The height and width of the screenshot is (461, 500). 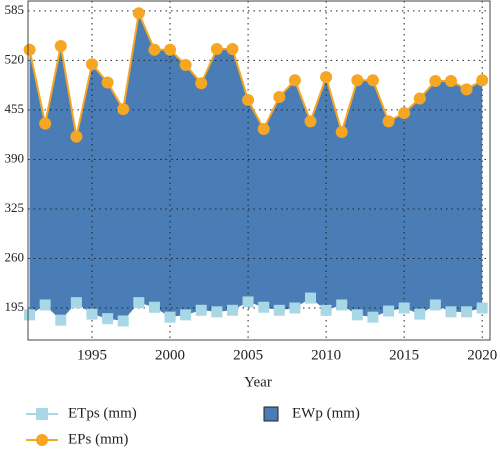 What do you see at coordinates (15, 157) in the screenshot?
I see `y-tick-label: 390` at bounding box center [15, 157].